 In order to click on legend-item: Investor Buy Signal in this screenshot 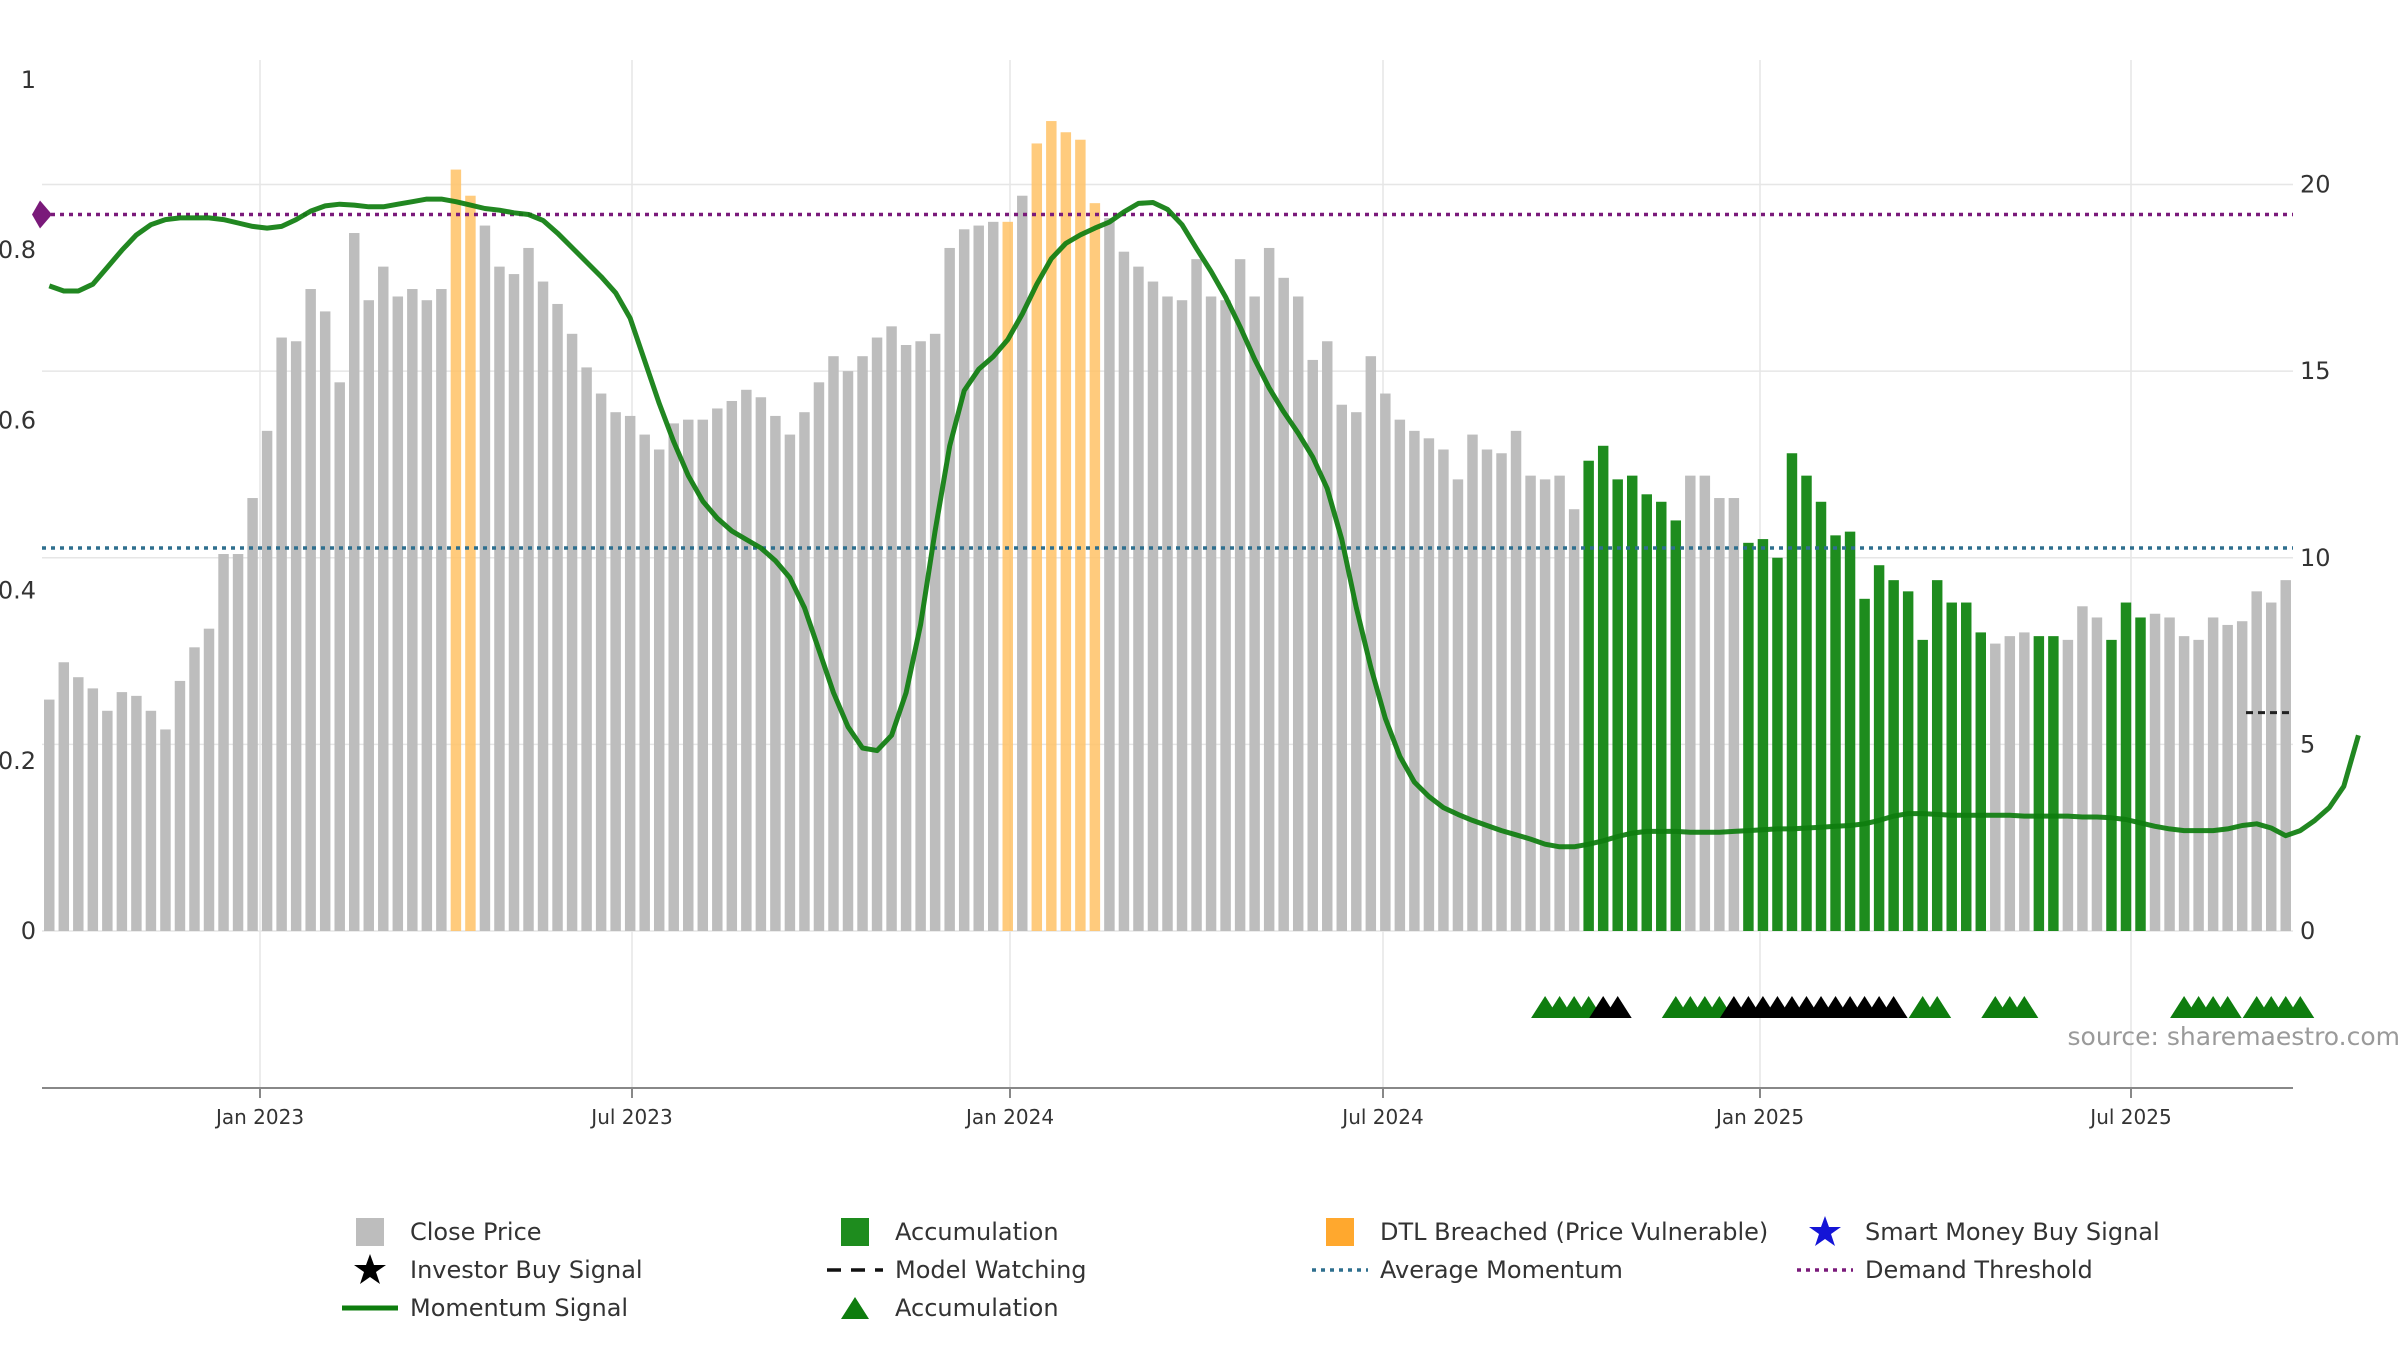, I will do `click(491, 1270)`.